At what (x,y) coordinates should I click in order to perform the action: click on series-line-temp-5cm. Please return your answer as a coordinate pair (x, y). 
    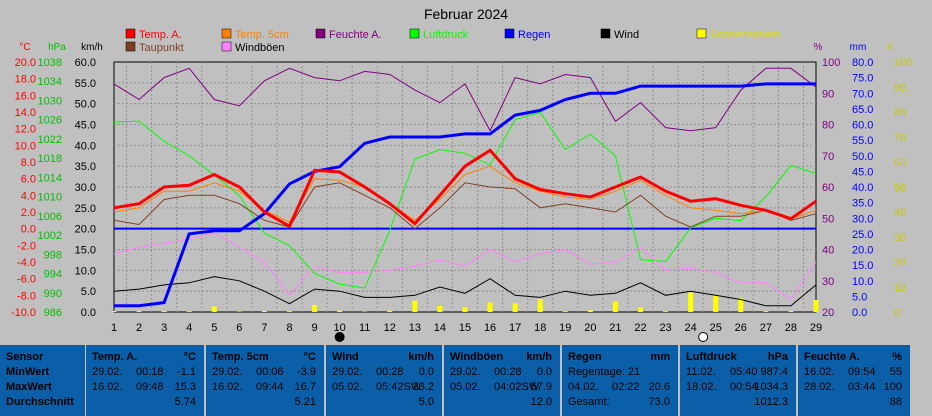
    Looking at the image, I should click on (465, 194).